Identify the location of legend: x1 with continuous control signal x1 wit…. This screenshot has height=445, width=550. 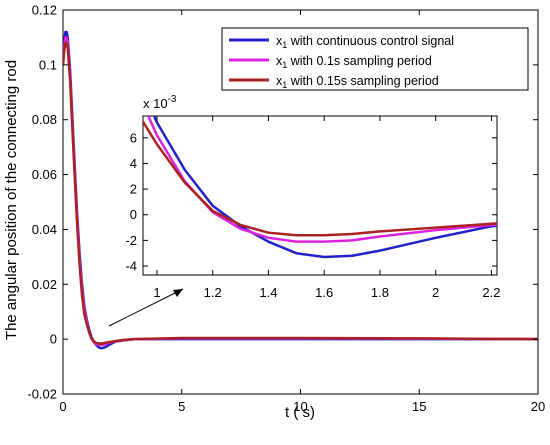
(375, 59).